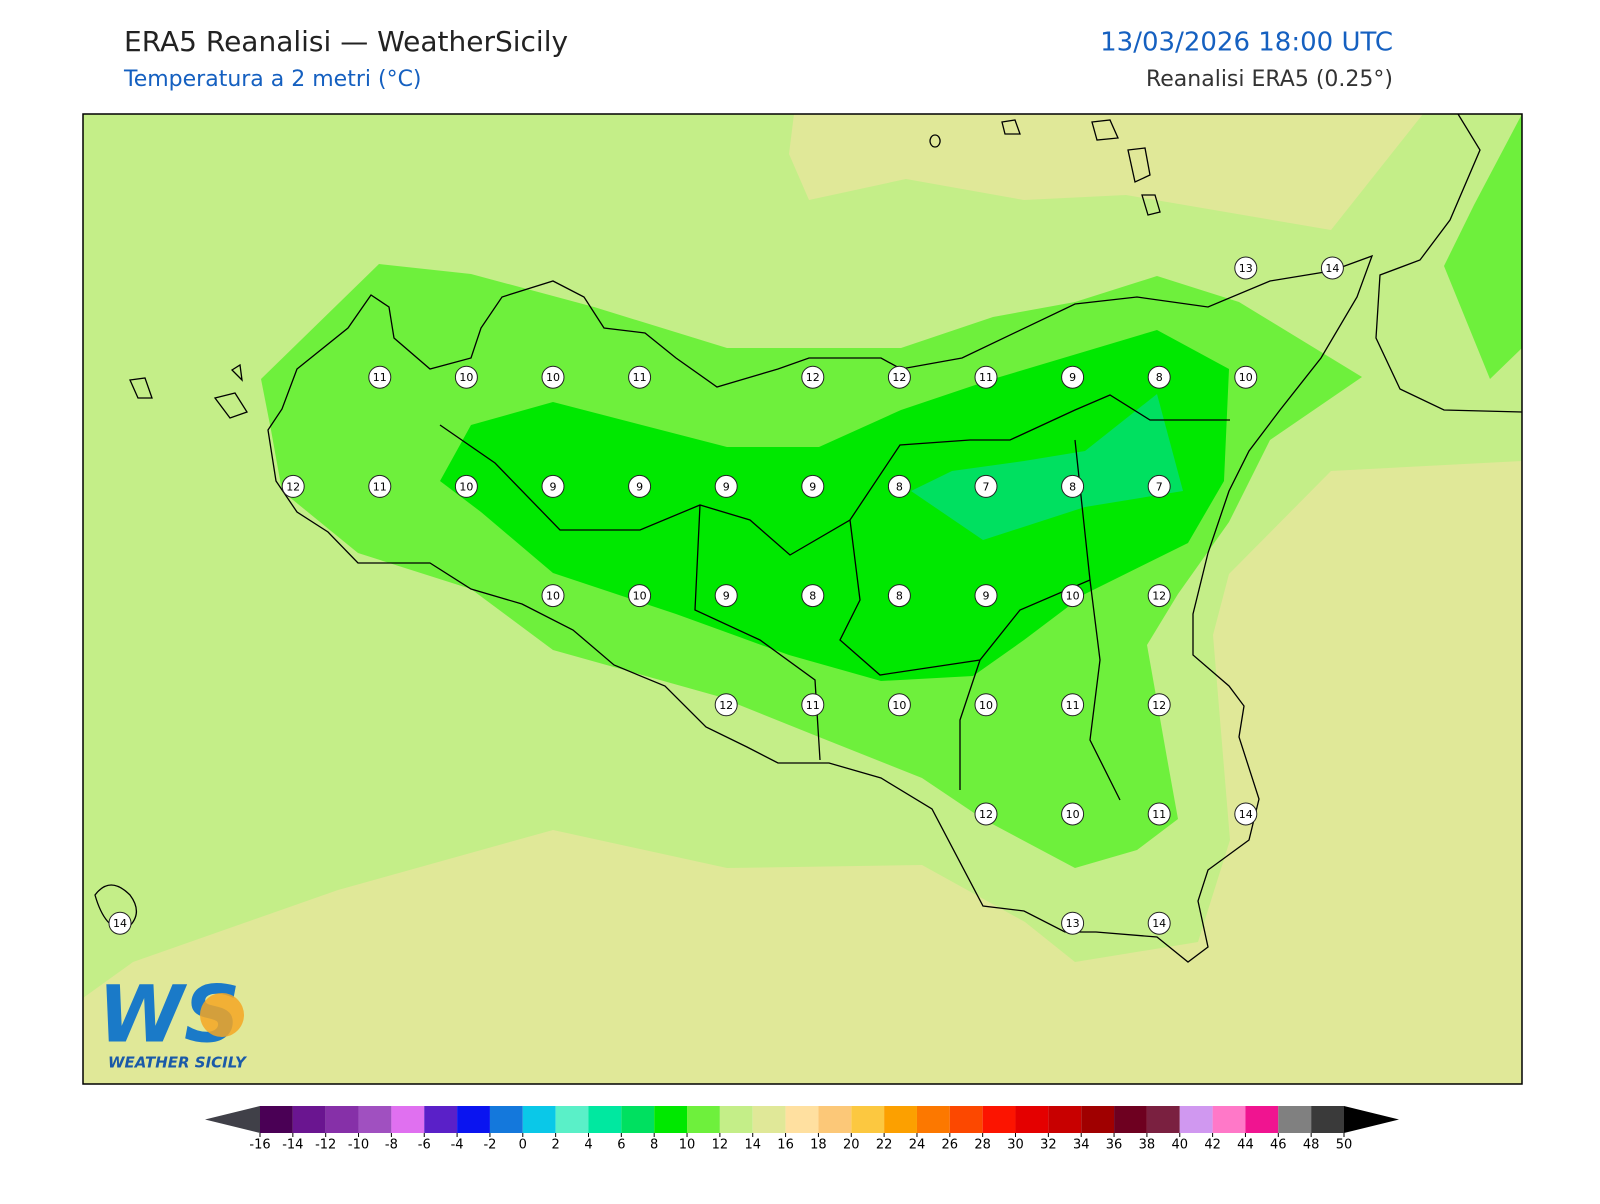  Describe the element at coordinates (1114, 1145) in the screenshot. I see `colorbar-tick-label: 36` at that location.